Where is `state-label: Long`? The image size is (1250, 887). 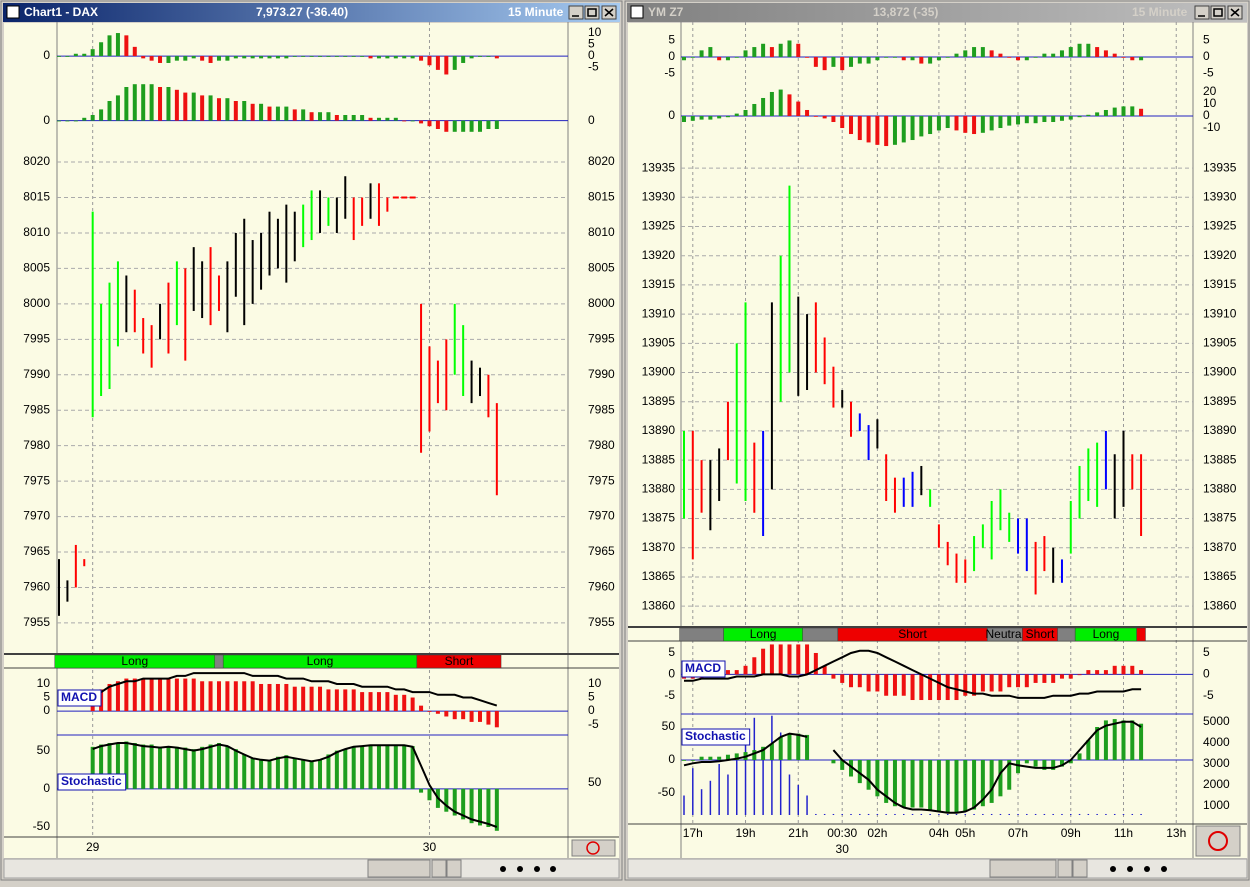 state-label: Long is located at coordinates (763, 634).